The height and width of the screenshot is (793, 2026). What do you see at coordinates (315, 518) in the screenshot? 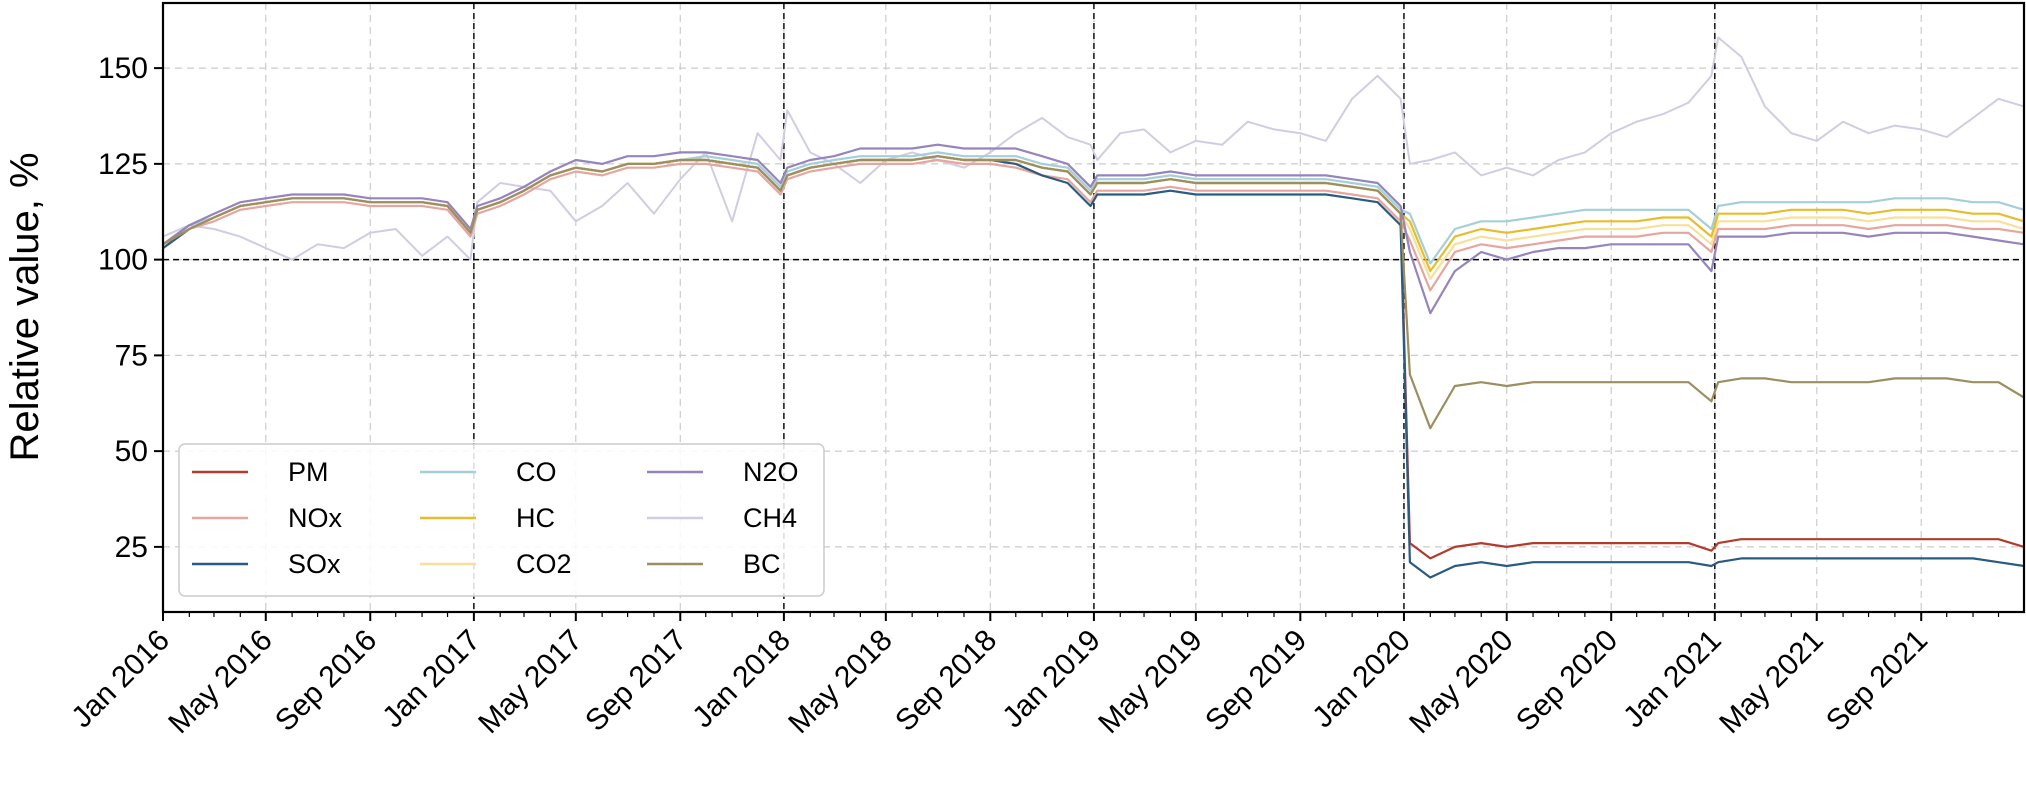
I see `legend-label-nox: NOx` at bounding box center [315, 518].